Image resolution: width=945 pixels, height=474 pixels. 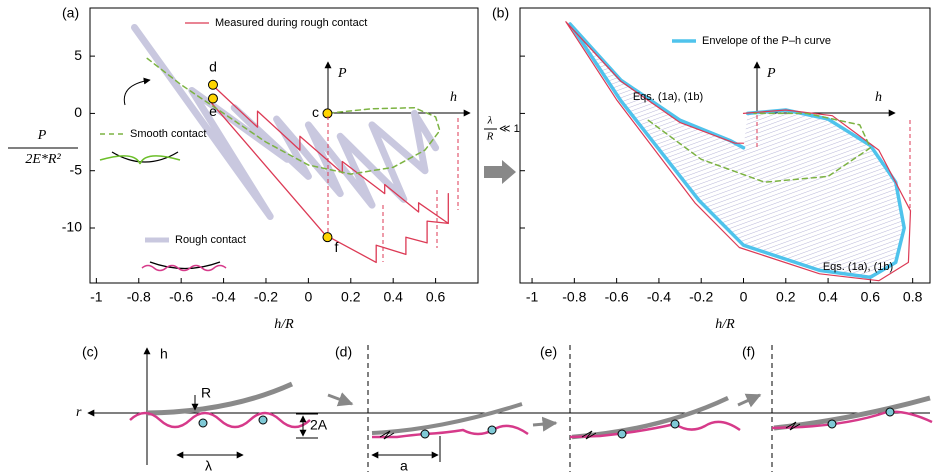 What do you see at coordinates (490, 121) in the screenshot?
I see `ratio-numerator: λ` at bounding box center [490, 121].